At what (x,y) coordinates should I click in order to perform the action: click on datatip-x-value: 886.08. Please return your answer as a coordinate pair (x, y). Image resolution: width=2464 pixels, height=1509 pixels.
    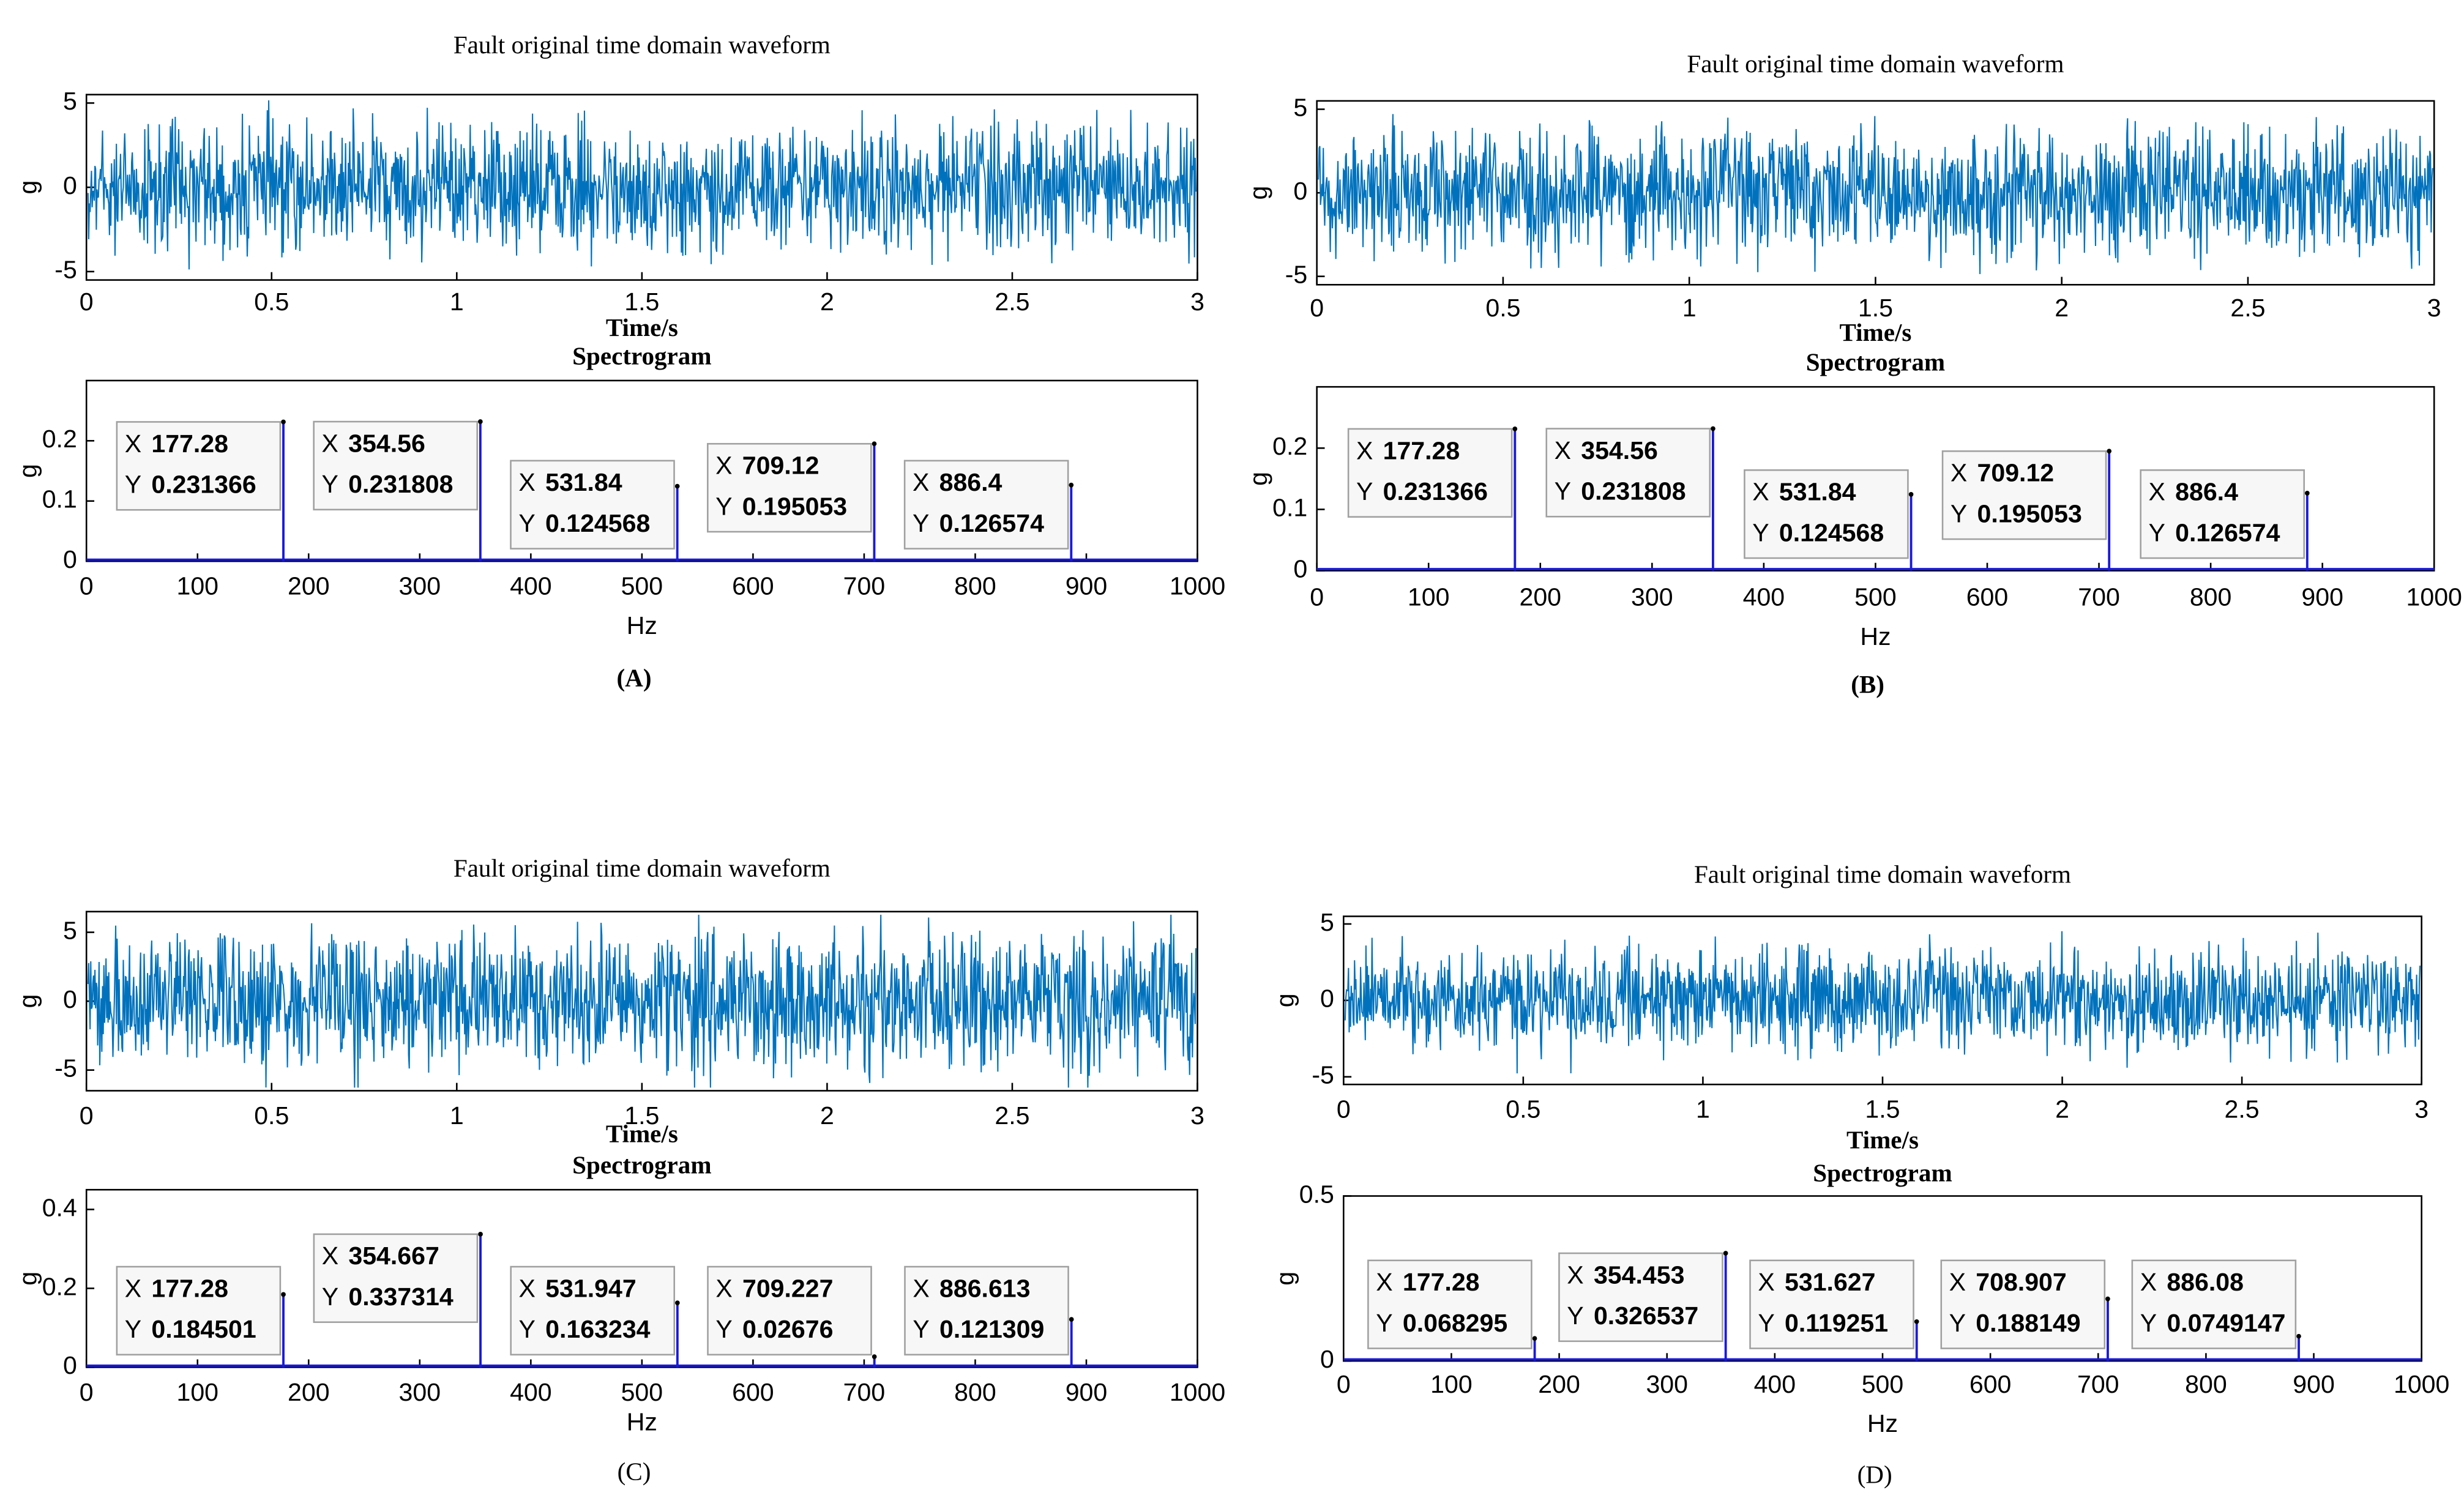
    Looking at the image, I should click on (2205, 1282).